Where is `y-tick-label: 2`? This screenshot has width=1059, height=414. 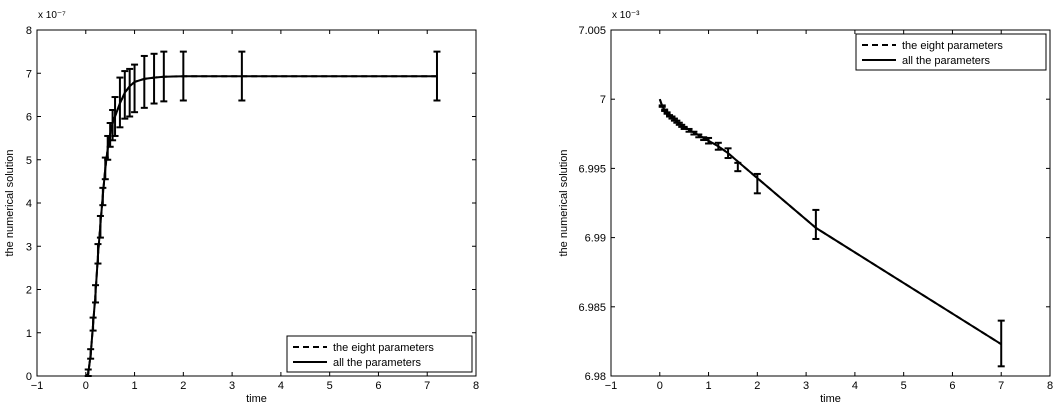
y-tick-label: 2 is located at coordinates (29, 291).